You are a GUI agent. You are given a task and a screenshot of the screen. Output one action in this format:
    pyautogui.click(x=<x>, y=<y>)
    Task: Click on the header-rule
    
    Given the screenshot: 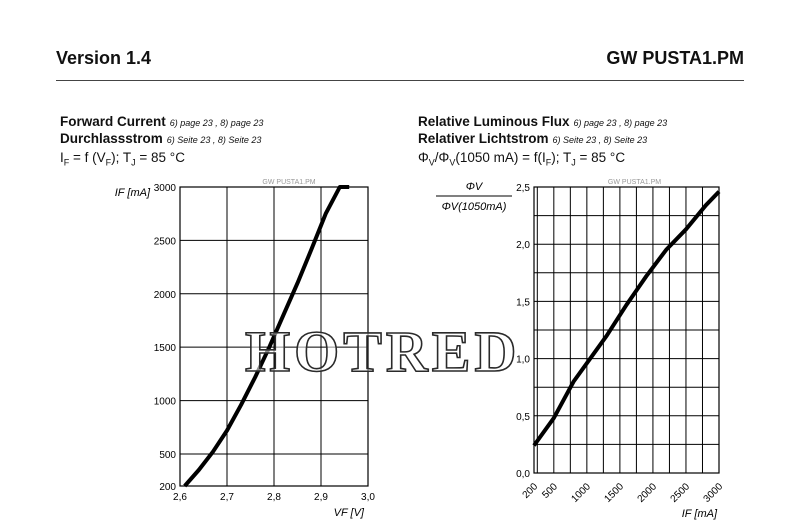 What is the action you would take?
    pyautogui.click(x=400, y=80)
    